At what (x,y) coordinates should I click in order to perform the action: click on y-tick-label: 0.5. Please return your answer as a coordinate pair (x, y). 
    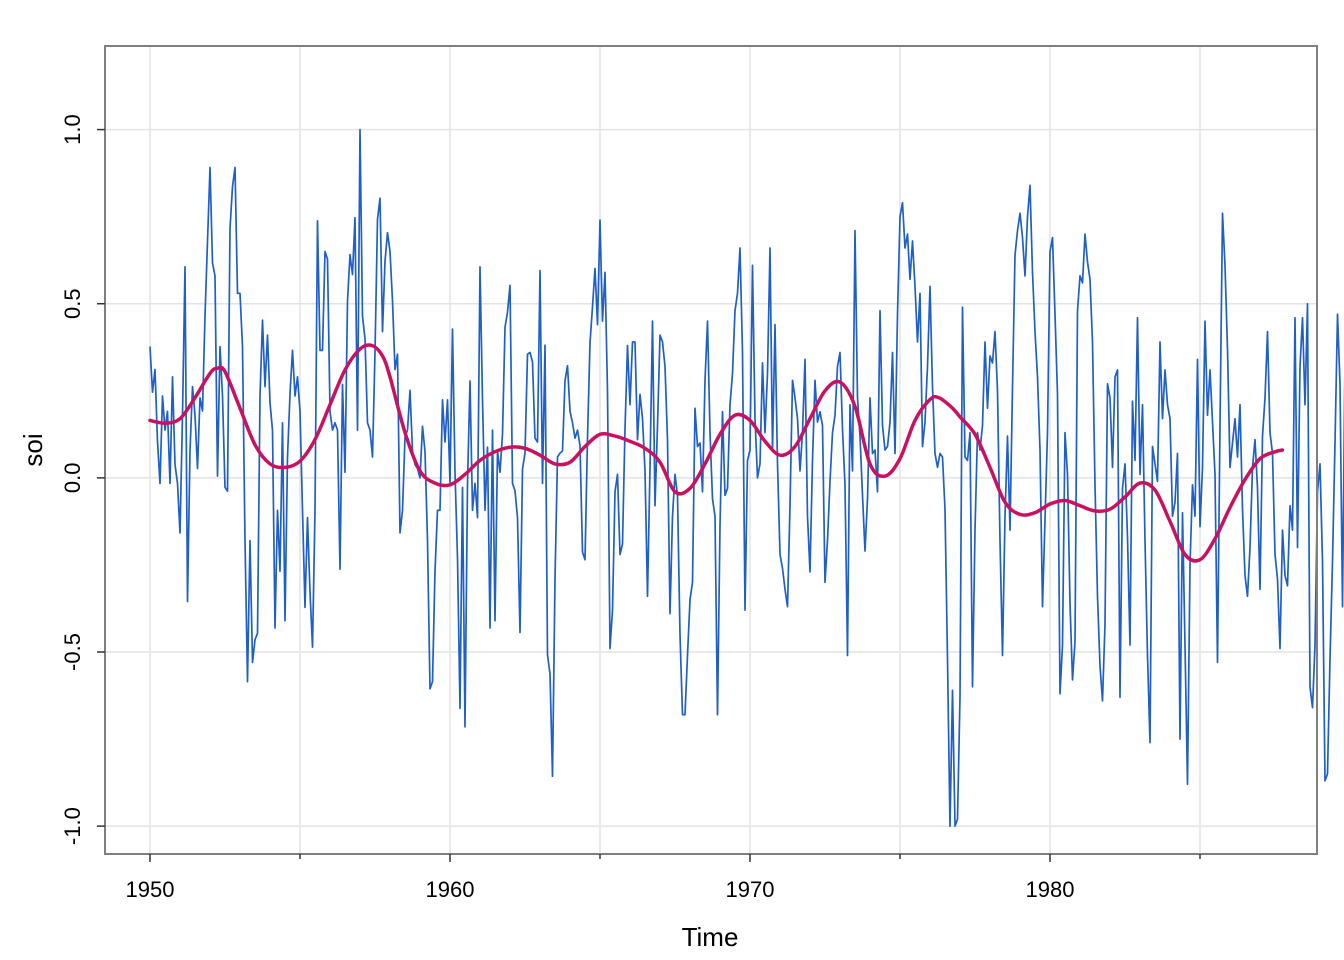
    Looking at the image, I should click on (72, 303).